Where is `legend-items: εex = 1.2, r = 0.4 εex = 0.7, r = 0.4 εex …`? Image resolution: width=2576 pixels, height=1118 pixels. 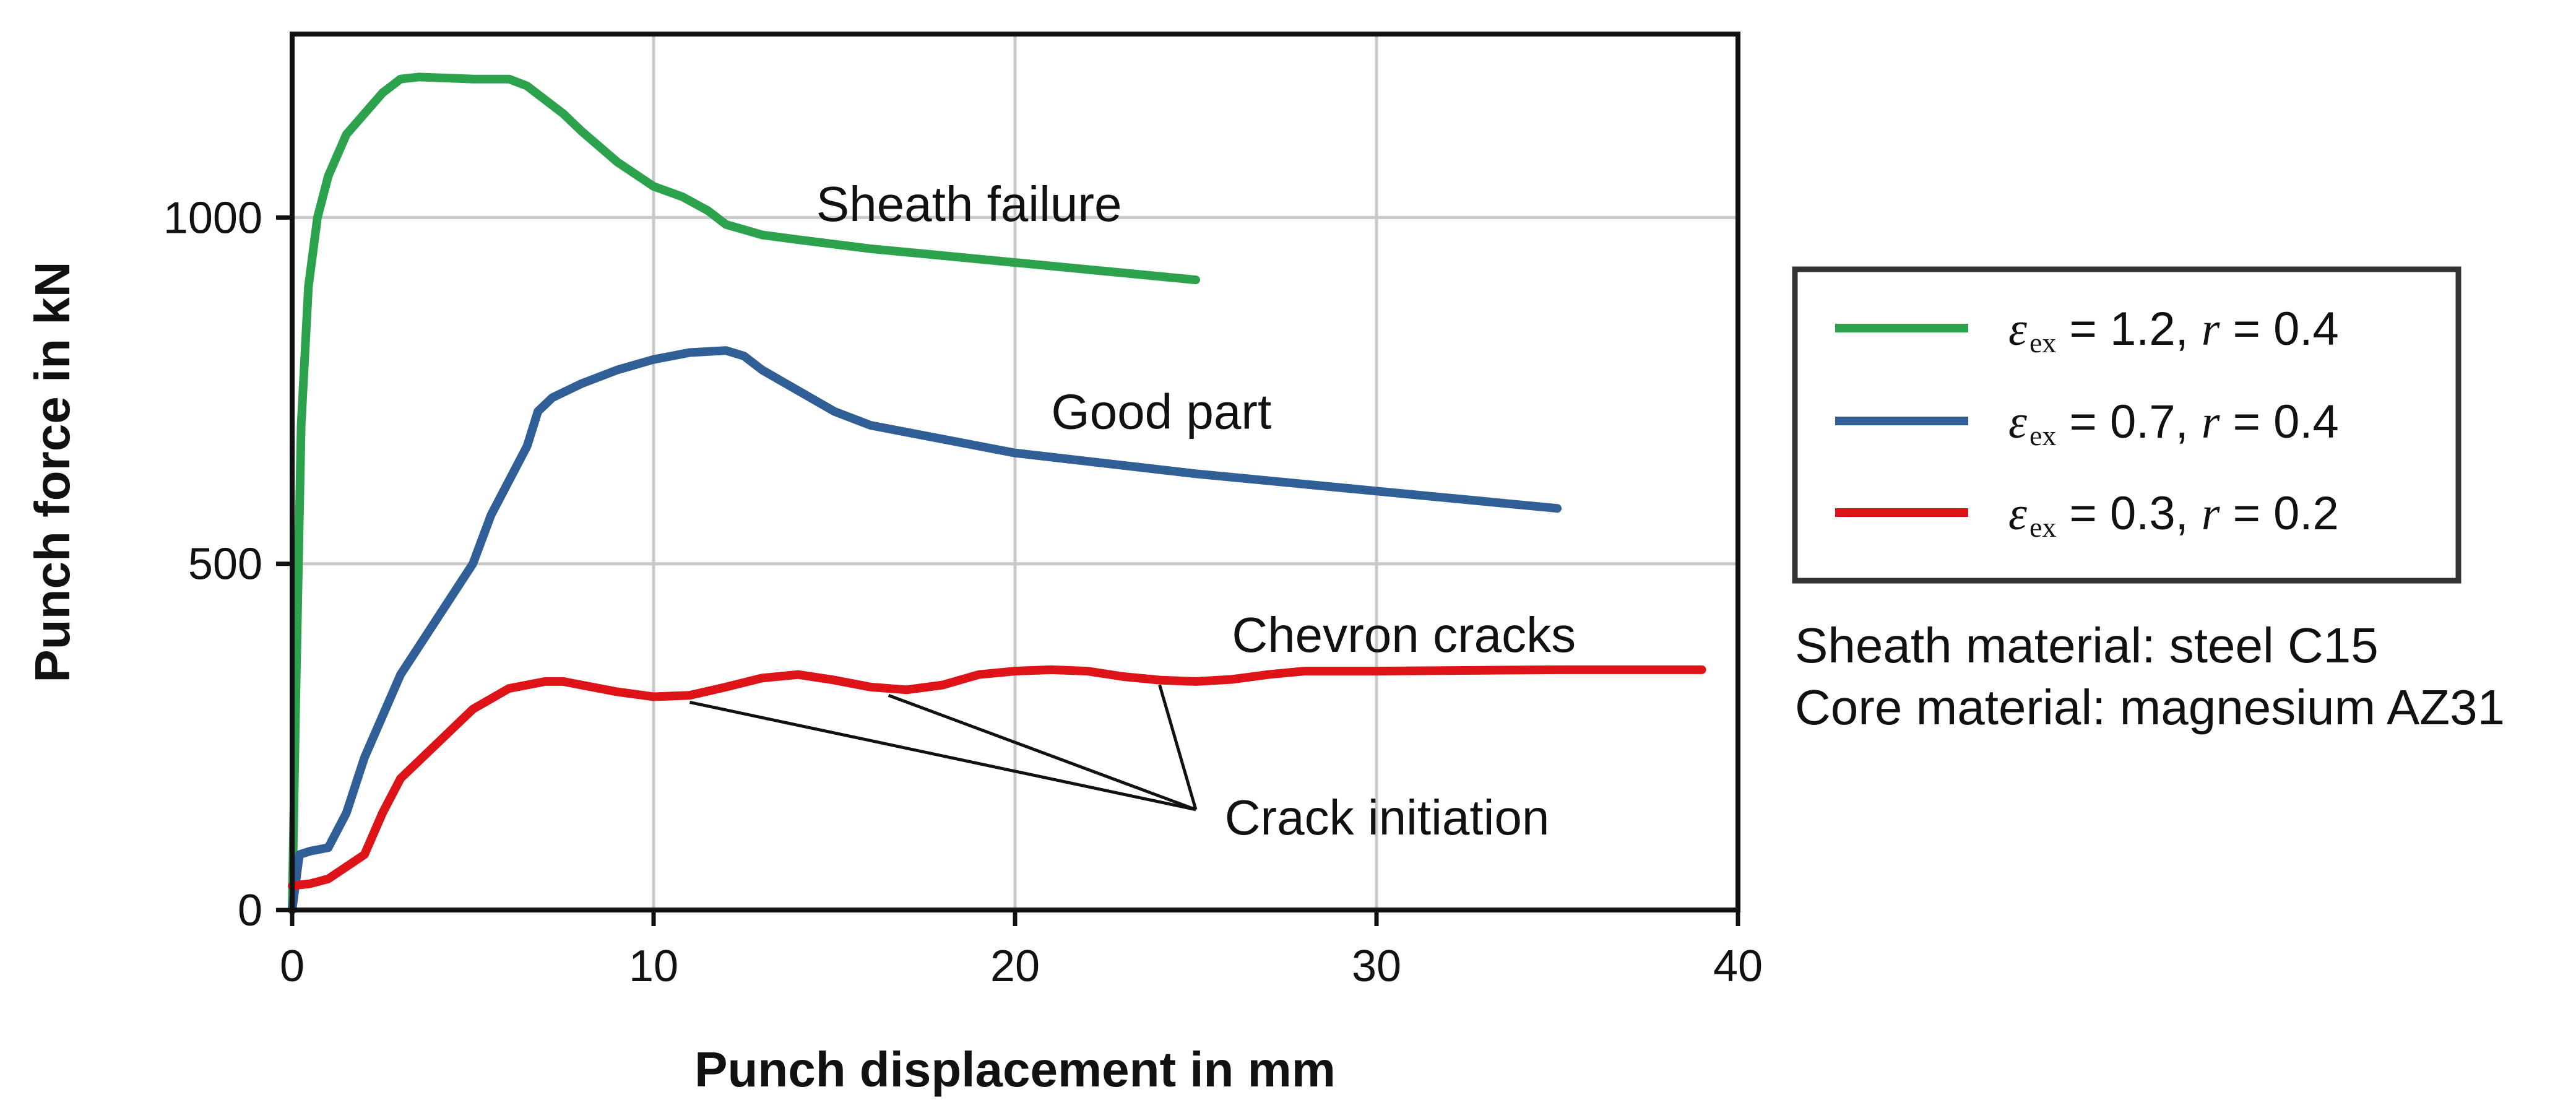 legend-items: εex = 1.2, r = 0.4 εex = 0.7, r = 0.4 εex … is located at coordinates (2087, 423).